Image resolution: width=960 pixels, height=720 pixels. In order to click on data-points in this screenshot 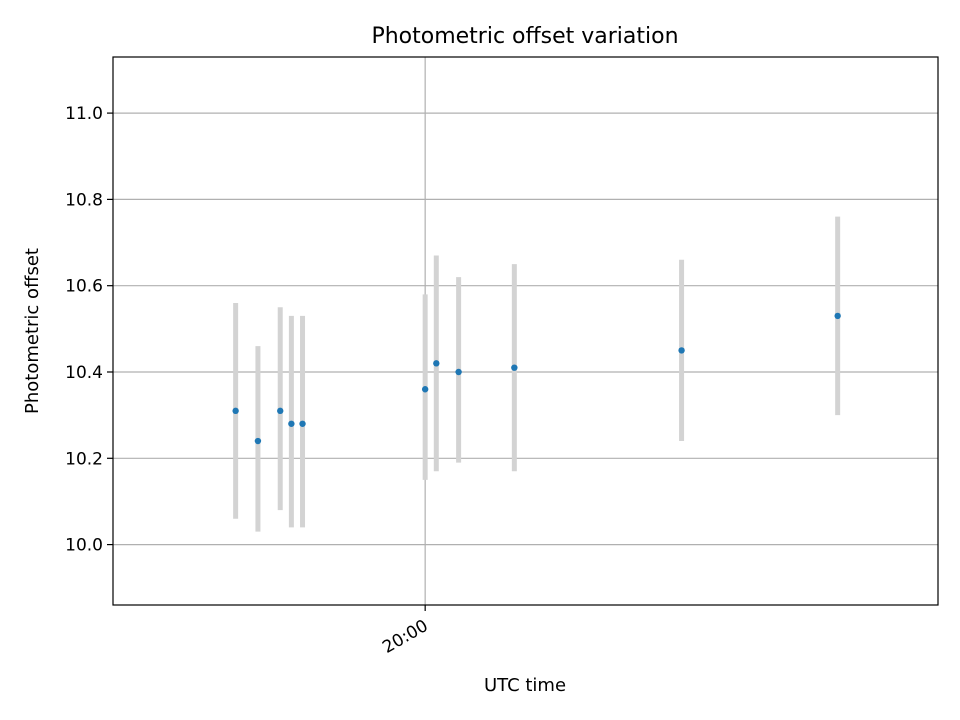, I will do `click(536, 378)`.